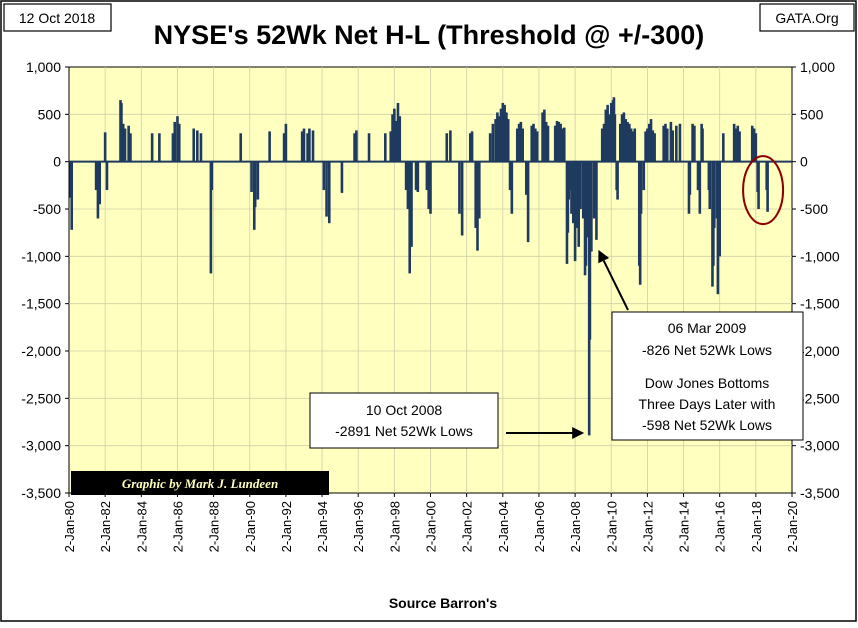 The image size is (858, 628). Describe the element at coordinates (647, 526) in the screenshot. I see `x-tick-label: 2-Jan-12` at that location.